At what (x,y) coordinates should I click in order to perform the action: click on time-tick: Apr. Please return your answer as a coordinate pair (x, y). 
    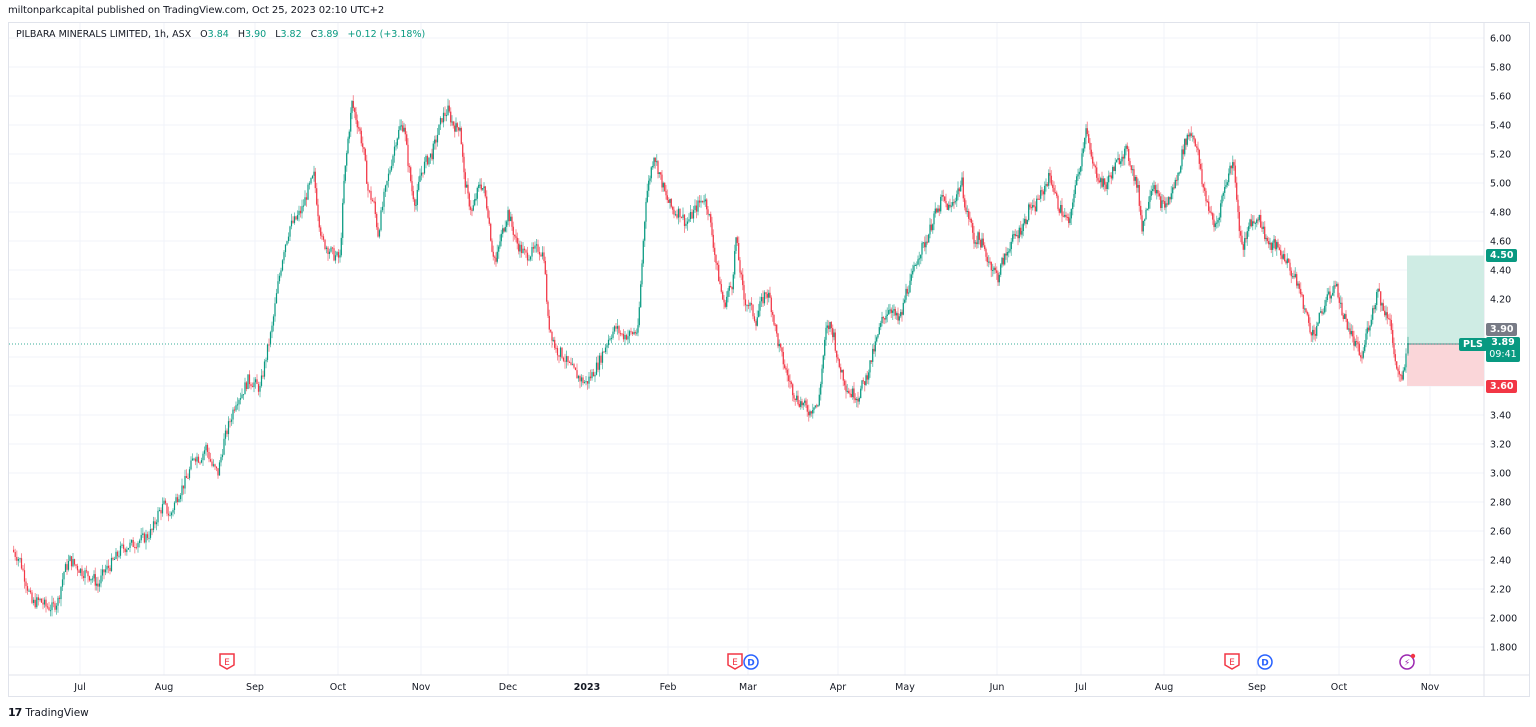
    Looking at the image, I should click on (838, 687).